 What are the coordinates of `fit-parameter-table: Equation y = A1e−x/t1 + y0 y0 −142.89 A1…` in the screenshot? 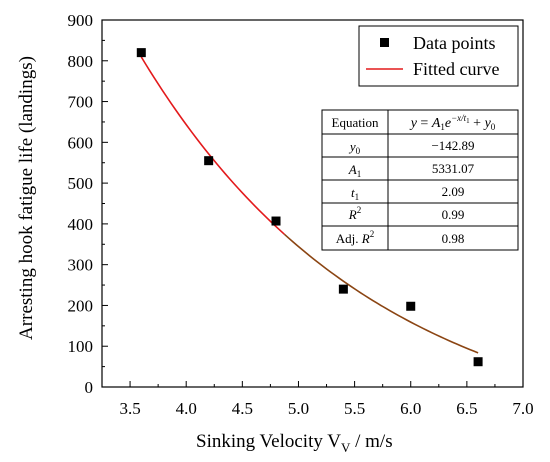 It's located at (420, 180).